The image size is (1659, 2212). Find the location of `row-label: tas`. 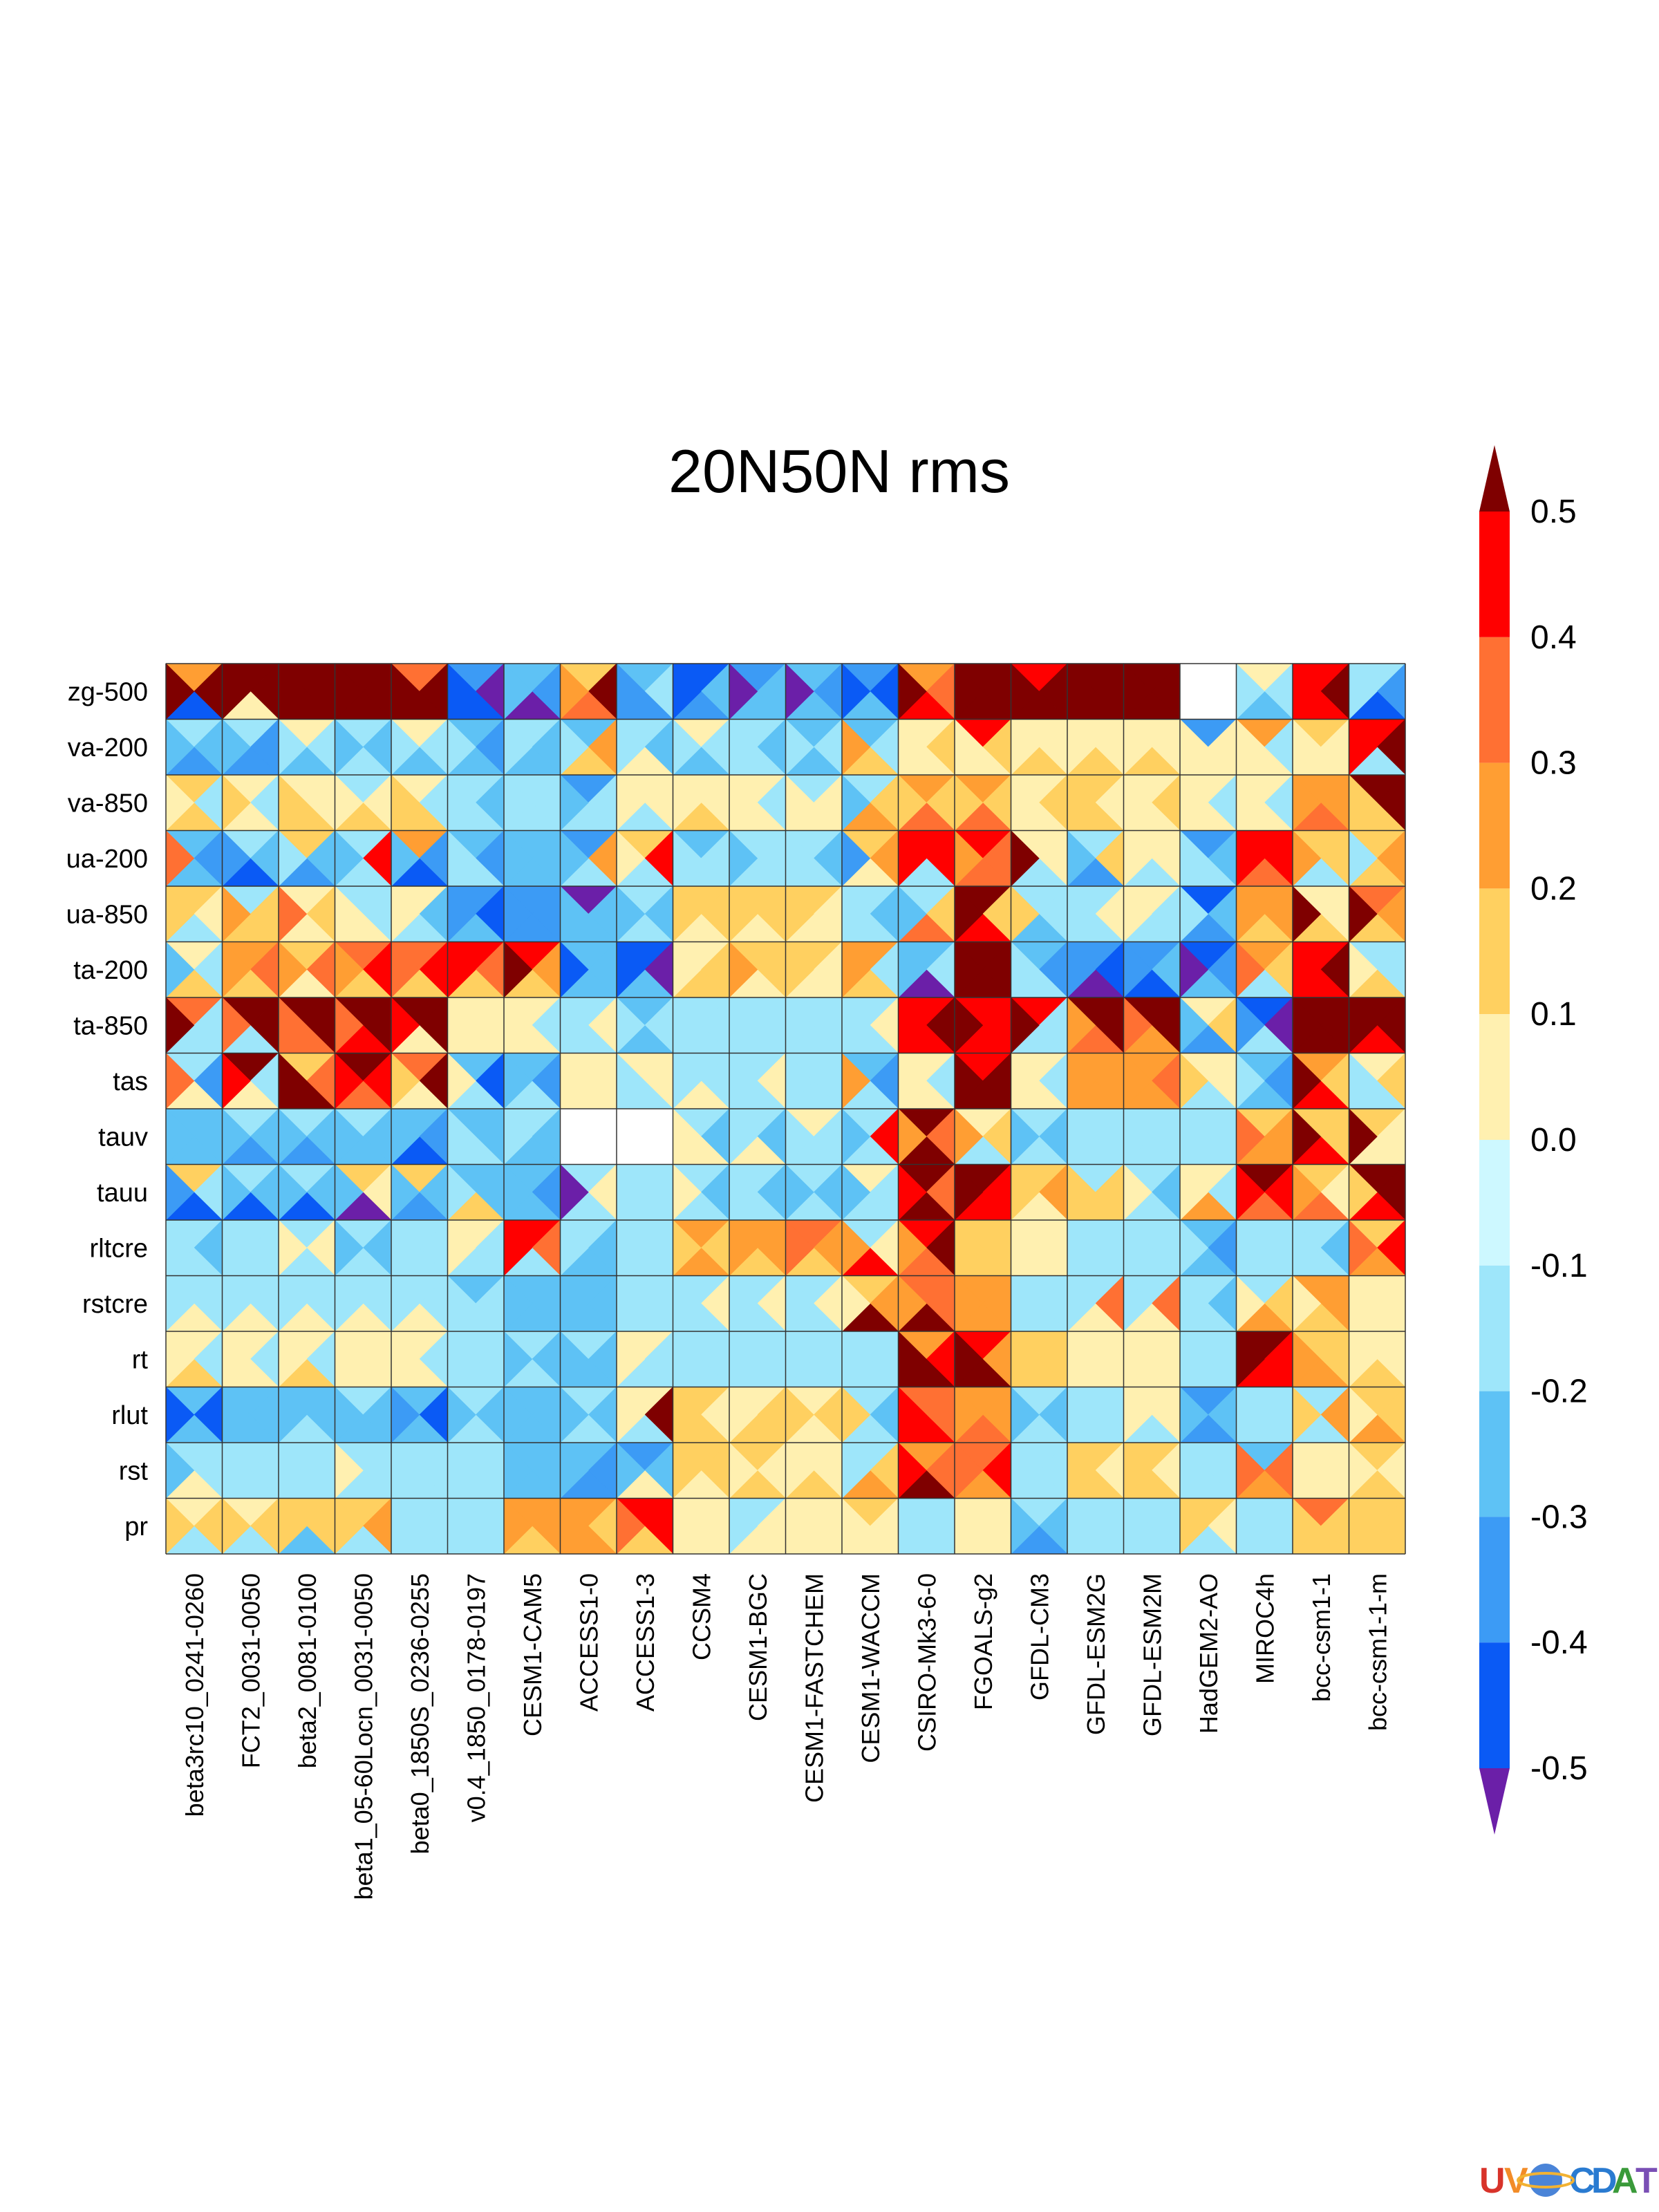

row-label: tas is located at coordinates (130, 1081).